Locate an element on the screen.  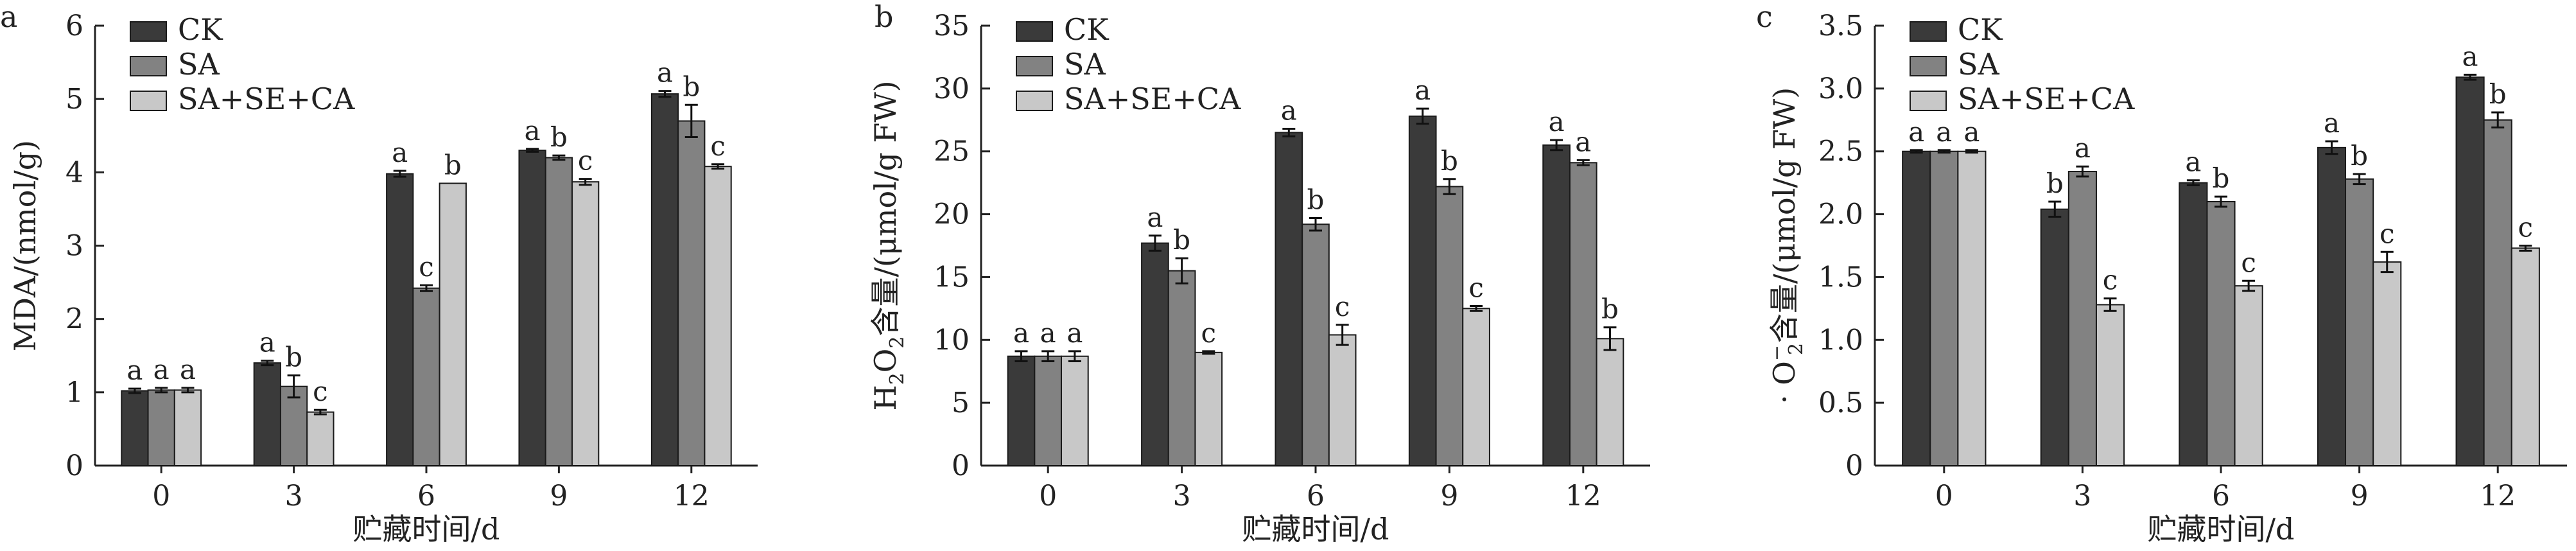
y-tick-label: 1.0 is located at coordinates (1840, 340).